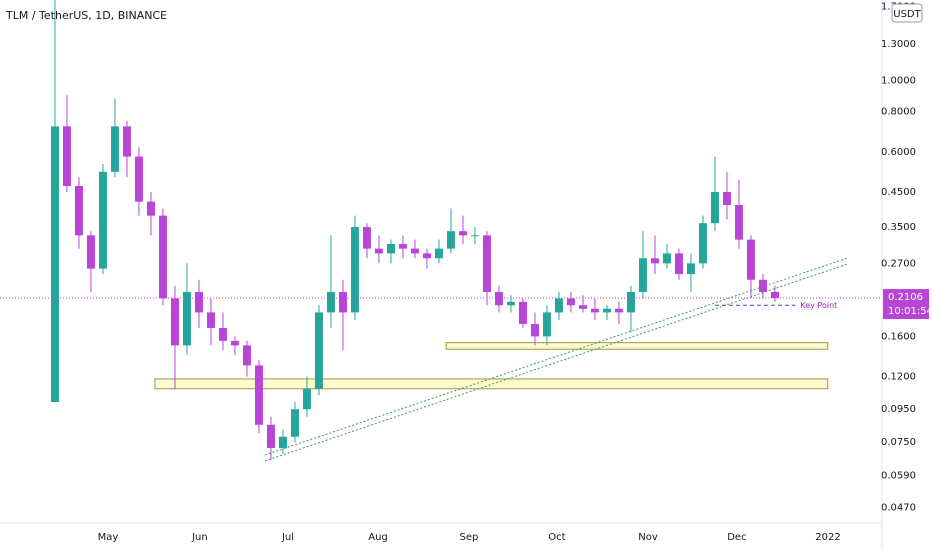 The width and height of the screenshot is (932, 550). Describe the element at coordinates (905, 297) in the screenshot. I see `last-price-label: 0.2106` at that location.